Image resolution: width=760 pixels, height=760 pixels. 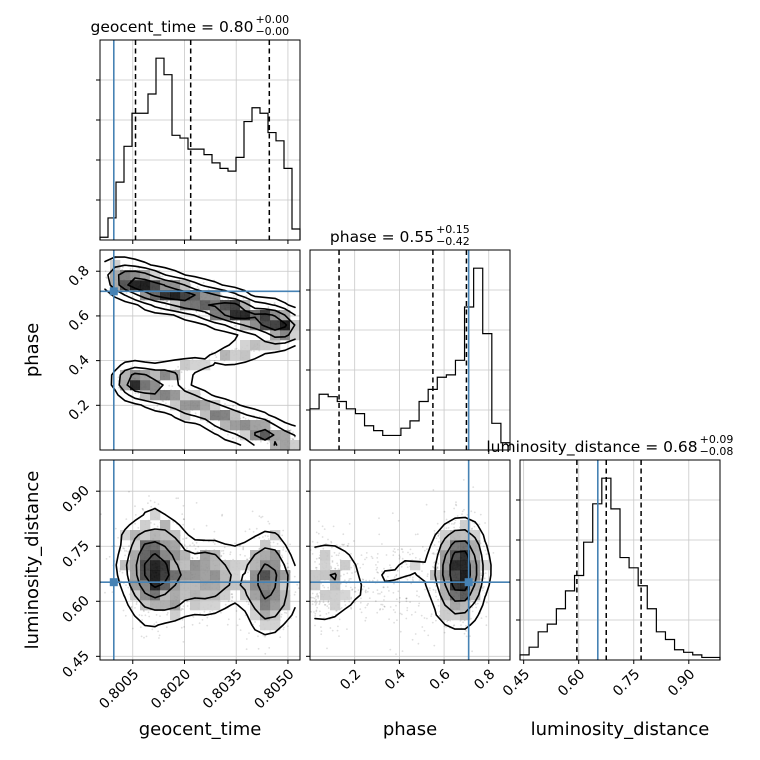 I want to click on title-geocent_time: geocent_time = 0.80 +0.00−0.00, so click(x=190, y=25).